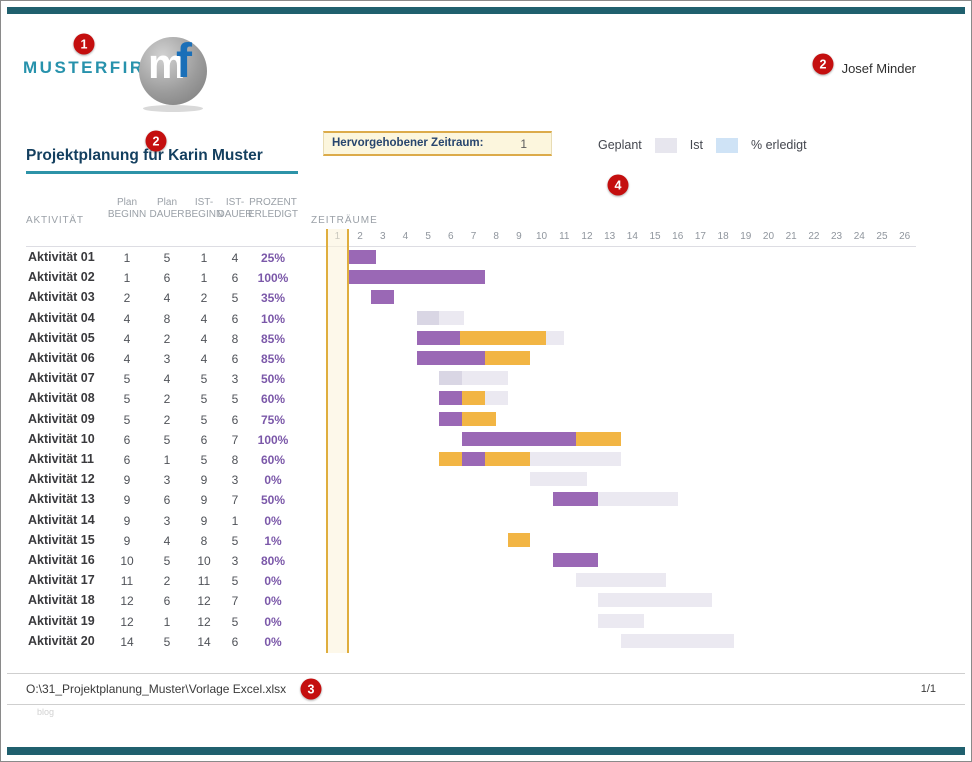  I want to click on activity-label: Aktivität 17, so click(61, 580).